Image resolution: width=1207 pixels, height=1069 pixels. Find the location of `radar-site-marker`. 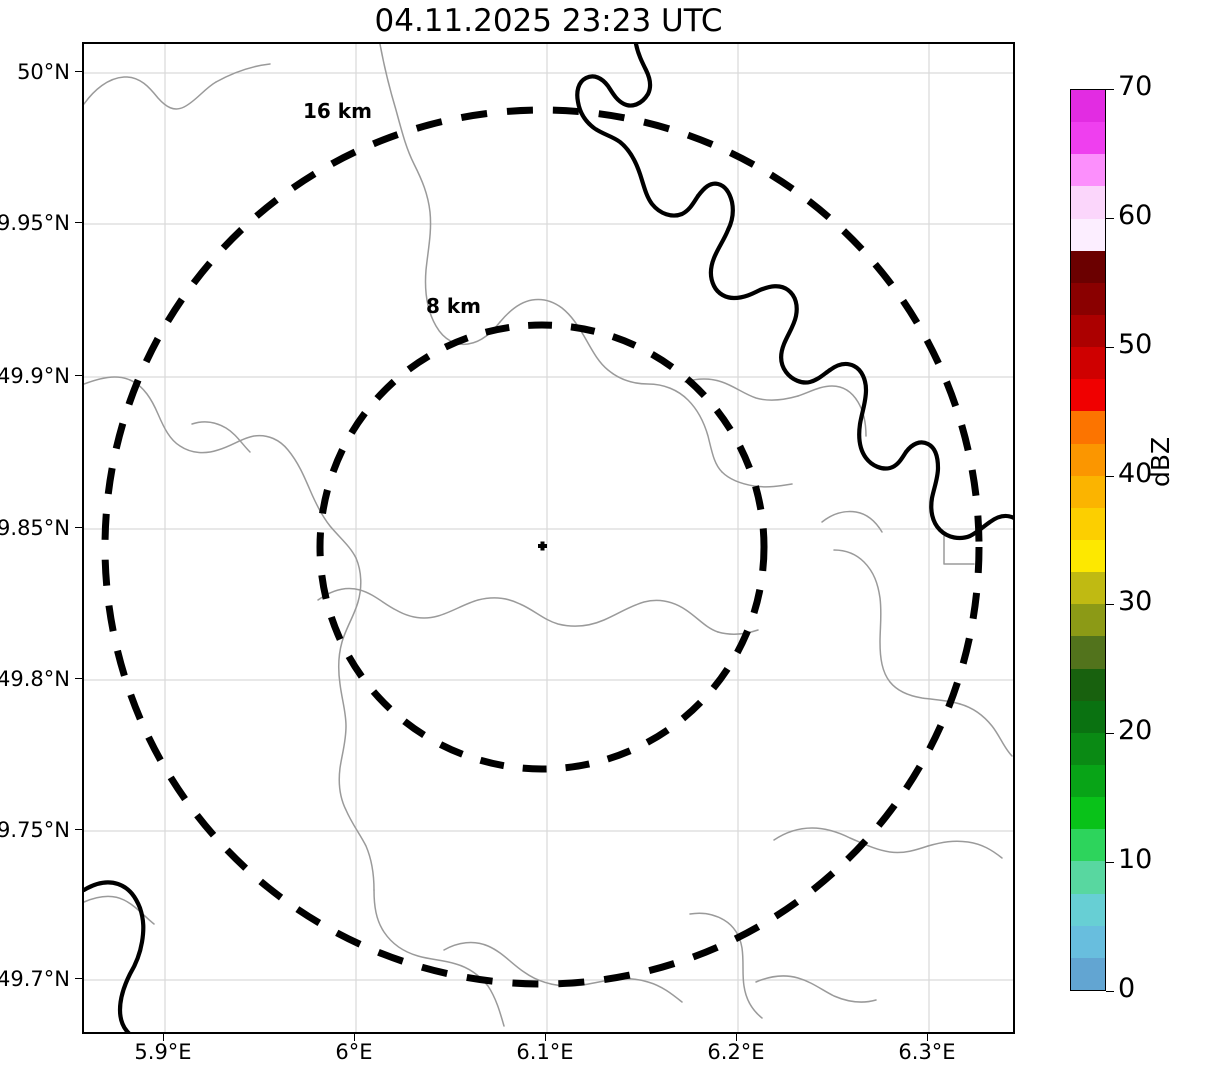

radar-site-marker is located at coordinates (542, 546).